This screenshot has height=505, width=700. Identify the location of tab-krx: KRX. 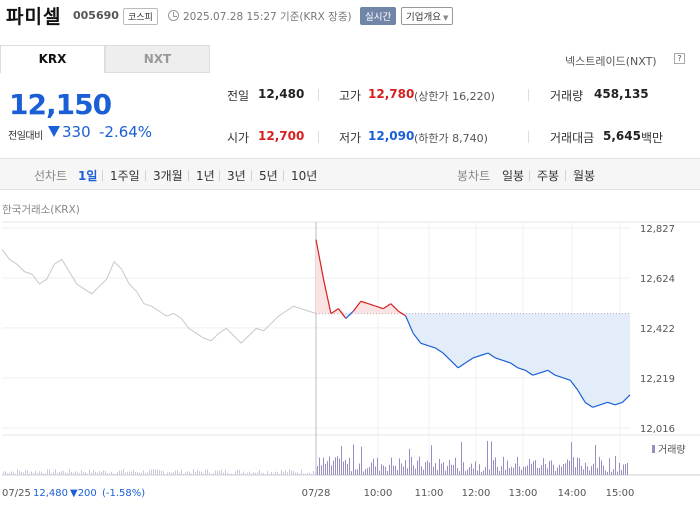
(52, 59).